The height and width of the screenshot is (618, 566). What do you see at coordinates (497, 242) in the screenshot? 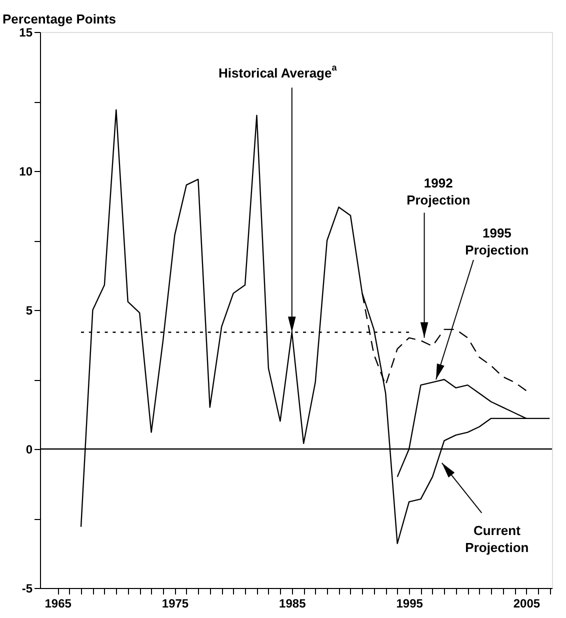
I see `annotation: 1995 Projection` at bounding box center [497, 242].